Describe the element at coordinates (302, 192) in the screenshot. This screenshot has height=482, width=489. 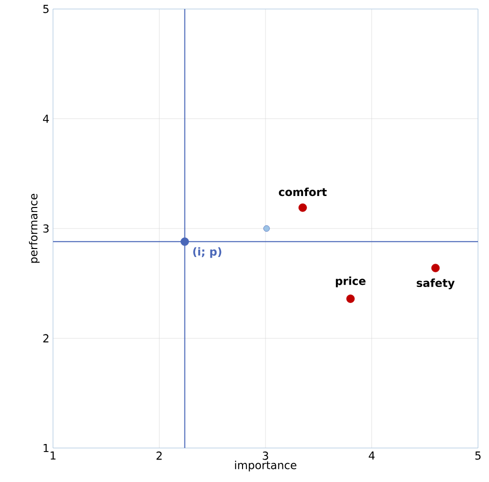
I see `series-label: comfort` at that location.